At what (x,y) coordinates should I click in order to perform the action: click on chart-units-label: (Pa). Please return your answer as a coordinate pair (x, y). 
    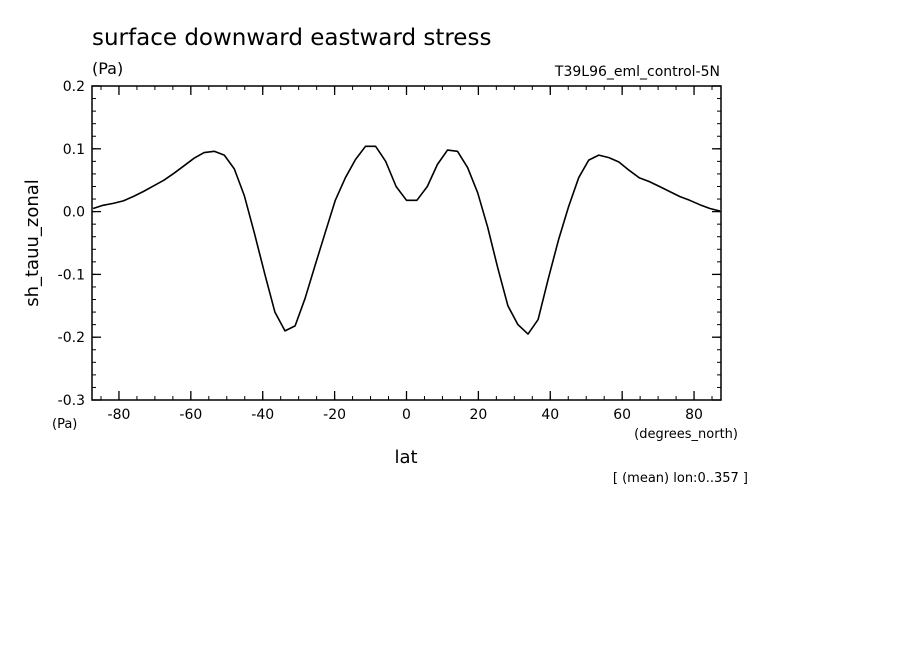
    Looking at the image, I should click on (107, 68).